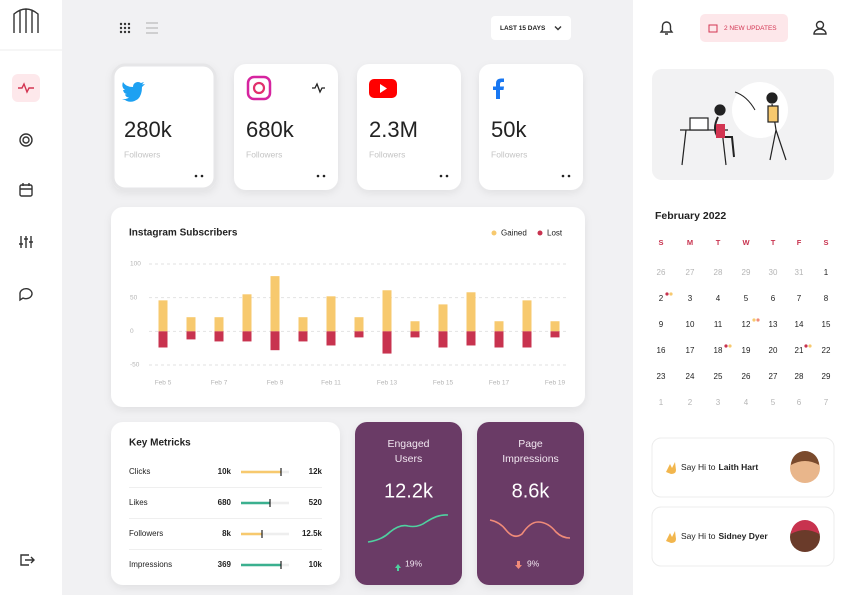 The height and width of the screenshot is (600, 843). I want to click on calendar-day: 16, so click(661, 350).